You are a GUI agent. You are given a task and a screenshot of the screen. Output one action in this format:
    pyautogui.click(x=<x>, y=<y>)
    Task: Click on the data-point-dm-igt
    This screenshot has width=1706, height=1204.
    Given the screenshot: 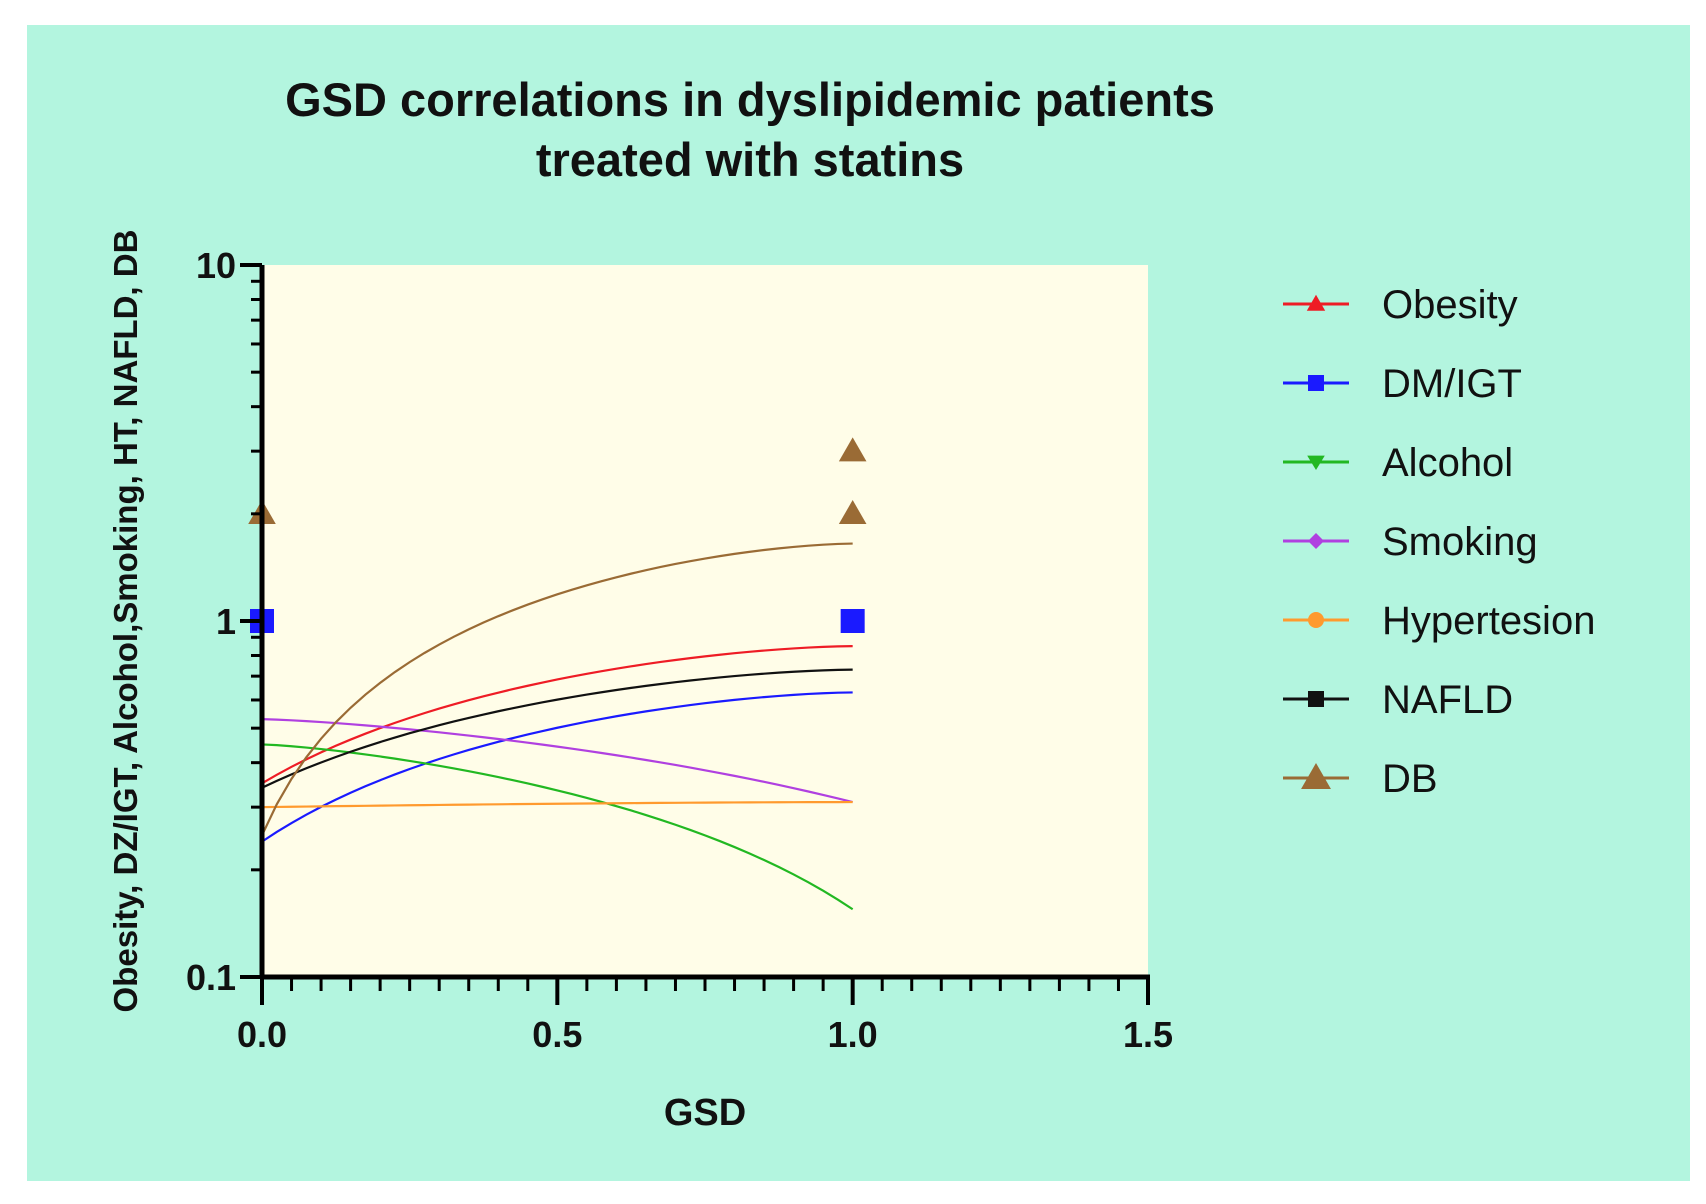 What is the action you would take?
    pyautogui.click(x=852, y=621)
    